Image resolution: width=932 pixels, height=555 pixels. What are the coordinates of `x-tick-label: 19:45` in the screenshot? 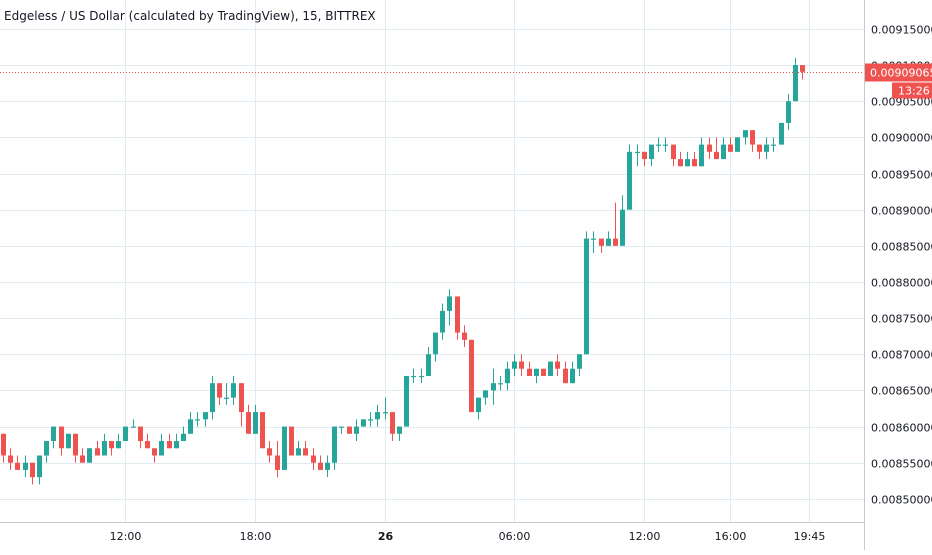 It's located at (810, 536).